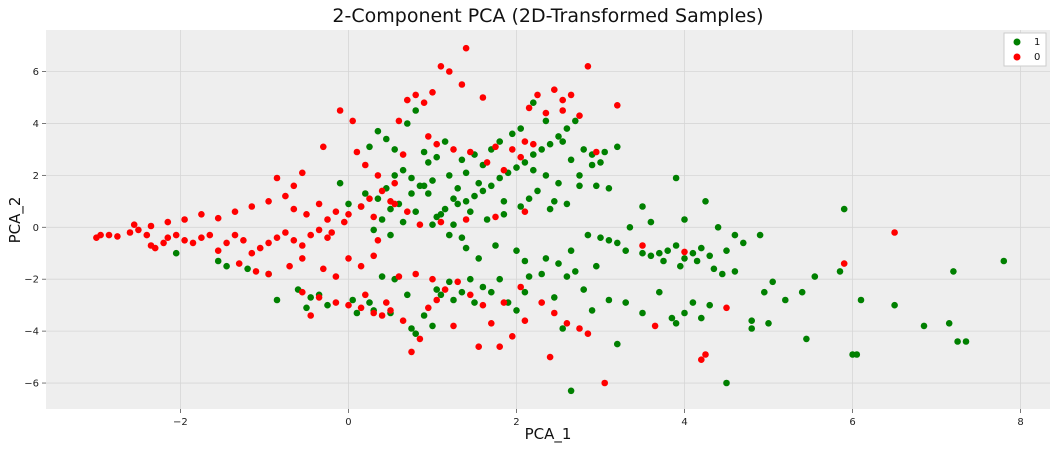 The image size is (1057, 449). Describe the element at coordinates (1037, 42) in the screenshot. I see `legend-label-series-1: 1` at that location.